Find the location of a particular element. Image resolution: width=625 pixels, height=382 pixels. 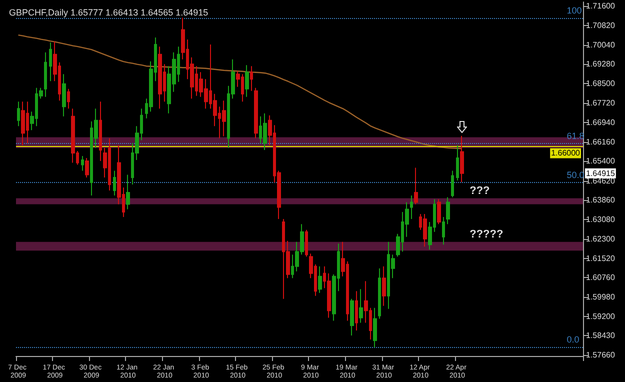

band-label: ????? is located at coordinates (487, 234).